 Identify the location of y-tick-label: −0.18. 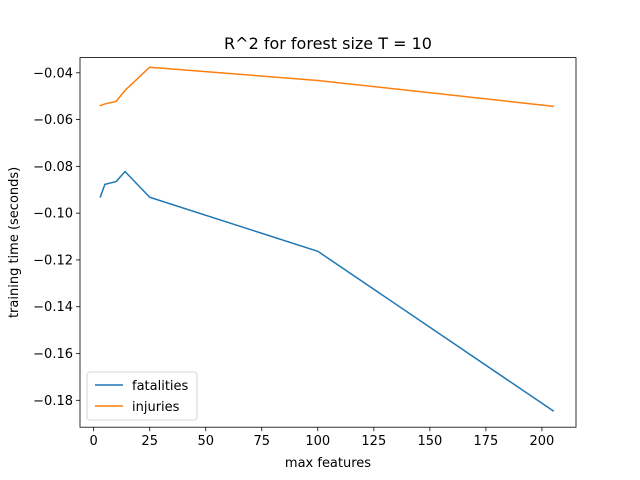
(53, 401).